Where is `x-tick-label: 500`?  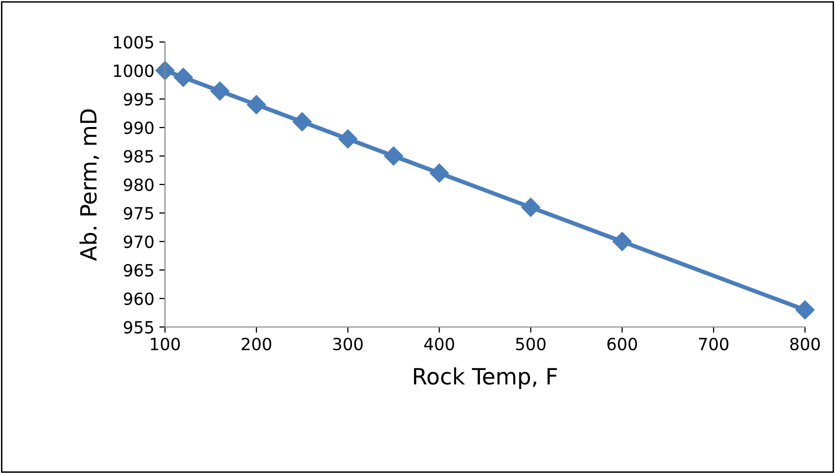
x-tick-label: 500 is located at coordinates (531, 344).